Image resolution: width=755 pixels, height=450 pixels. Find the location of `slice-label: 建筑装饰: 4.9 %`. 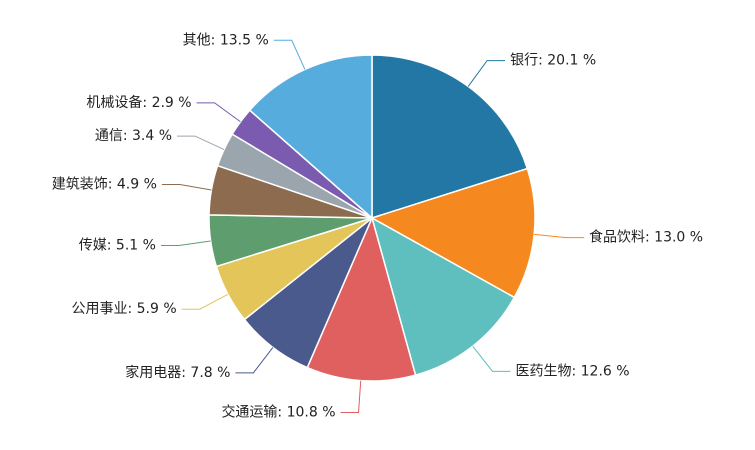

slice-label: 建筑装饰: 4.9 % is located at coordinates (104, 184).